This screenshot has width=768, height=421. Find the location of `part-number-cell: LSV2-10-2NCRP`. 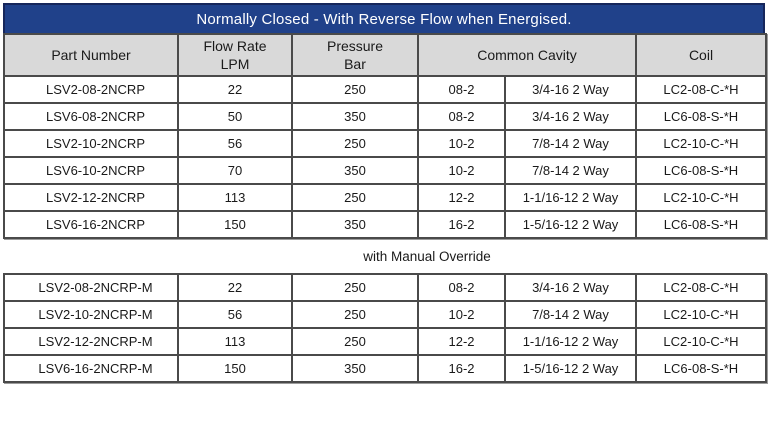

part-number-cell: LSV2-10-2NCRP is located at coordinates (91, 143).